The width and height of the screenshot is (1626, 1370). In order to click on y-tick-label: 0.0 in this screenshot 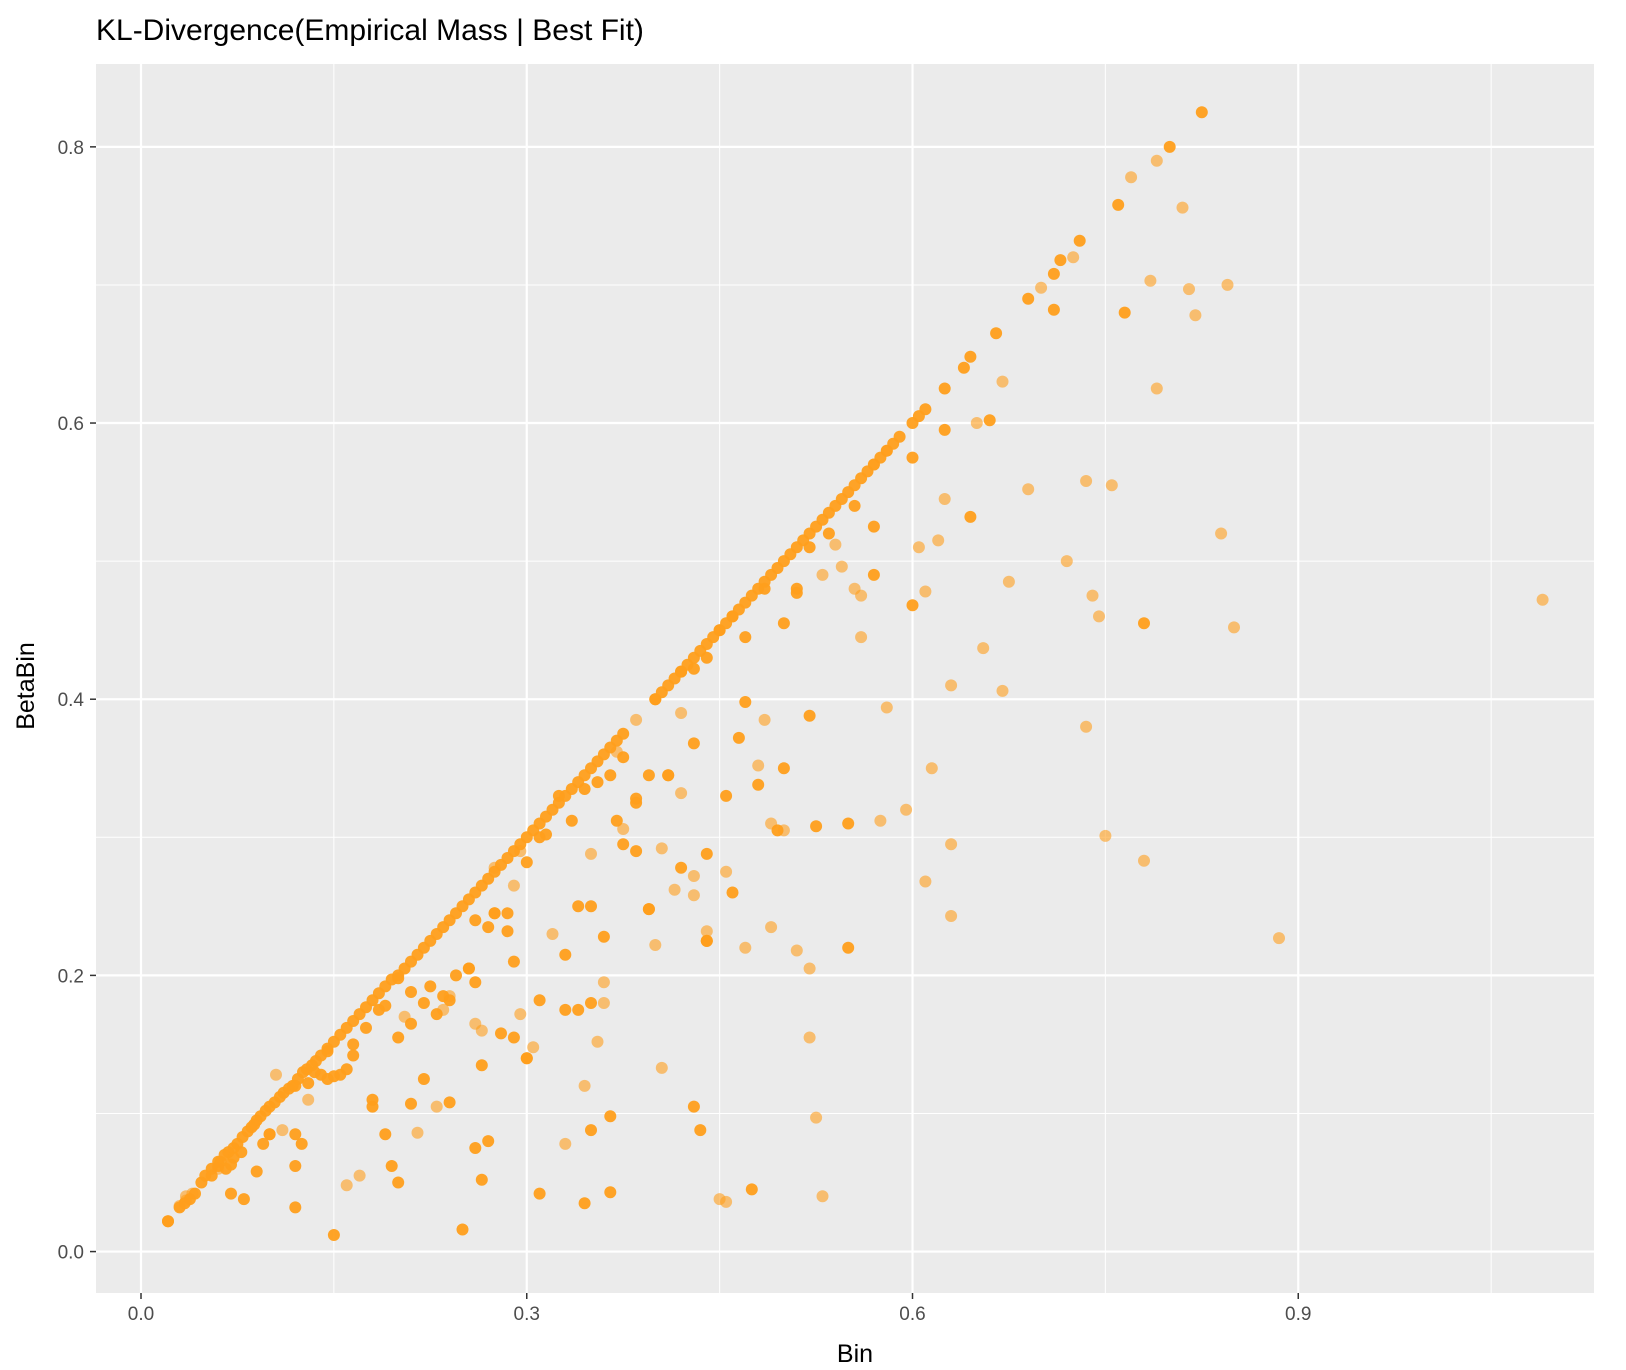, I will do `click(71, 1253)`.